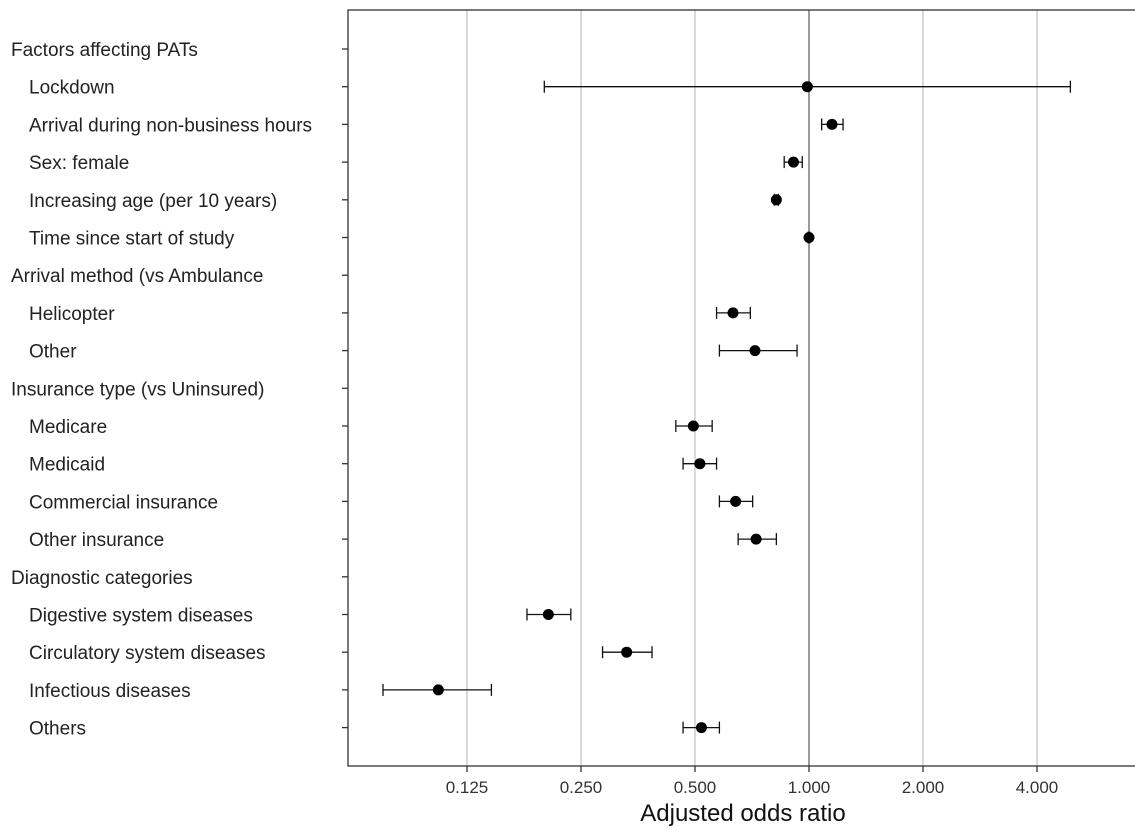 This screenshot has height=830, width=1135. Describe the element at coordinates (137, 389) in the screenshot. I see `group-header-label: Insurance type (vs Uninsured)` at that location.